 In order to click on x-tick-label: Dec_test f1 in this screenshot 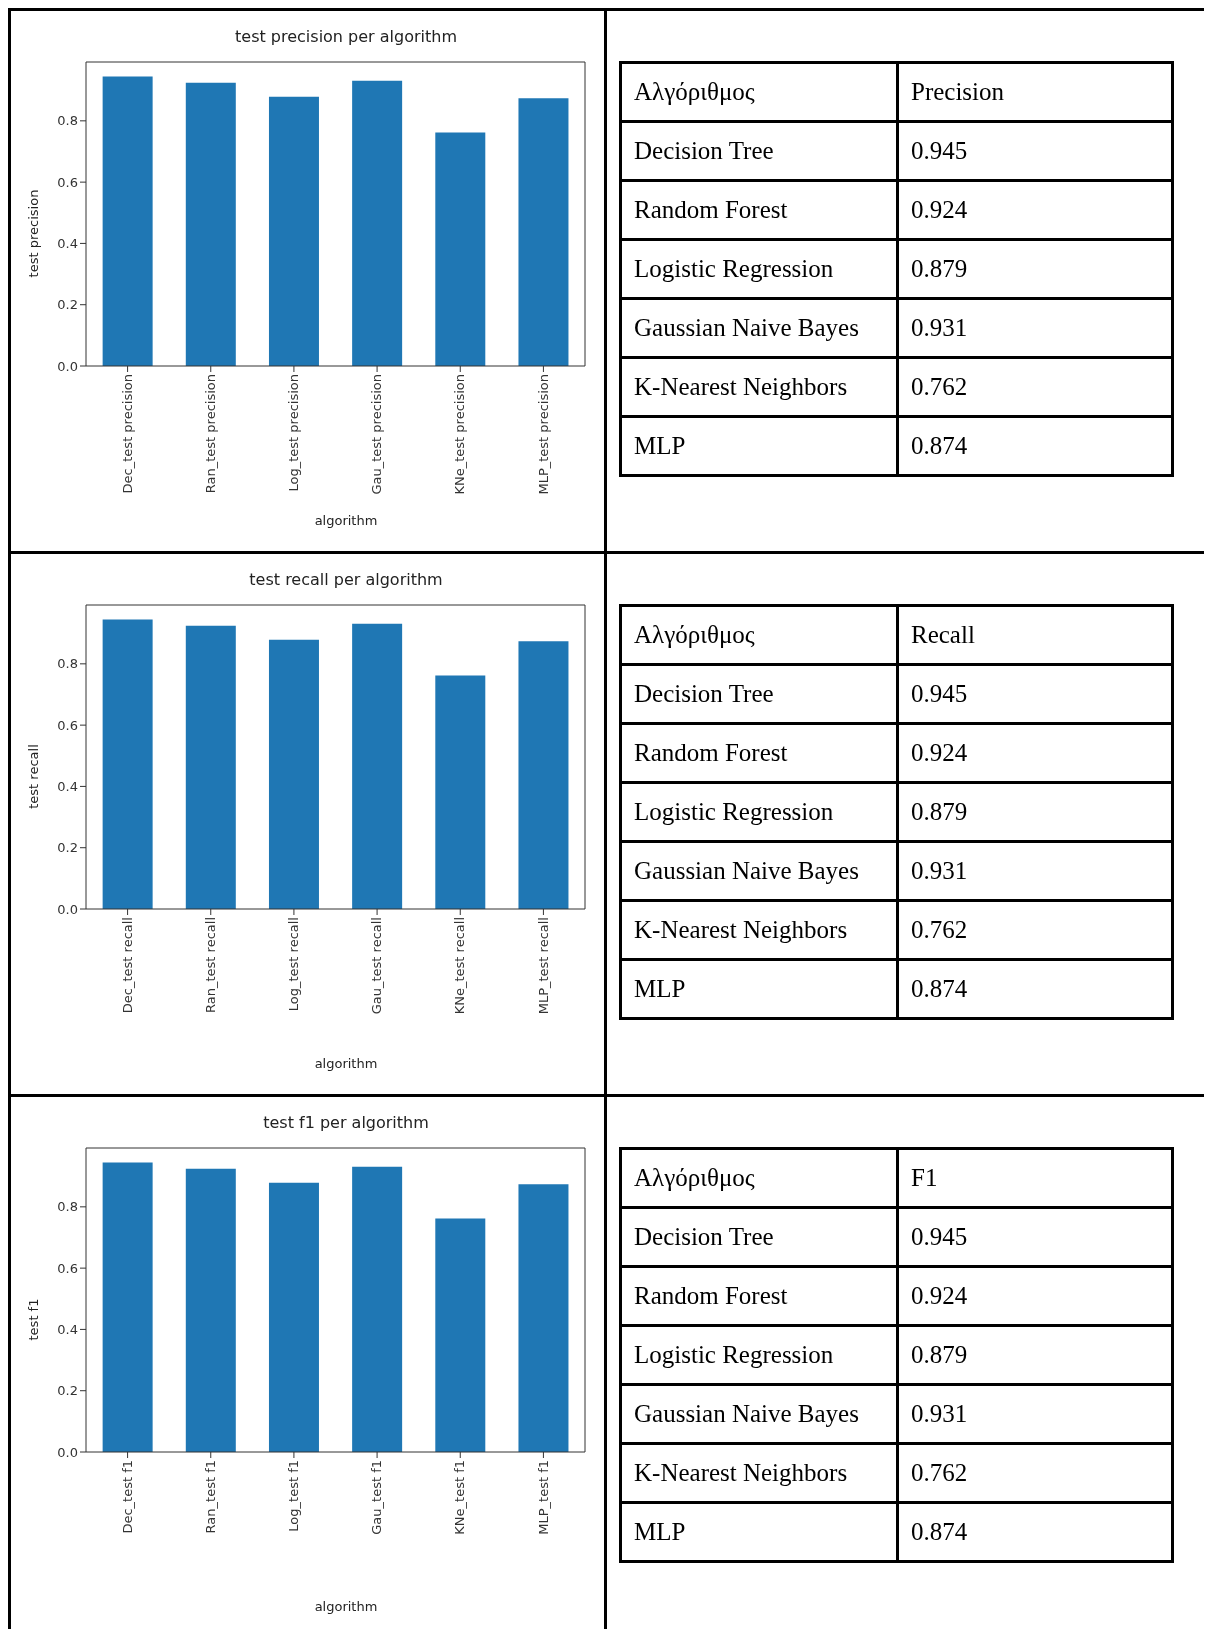, I will do `click(127, 1497)`.